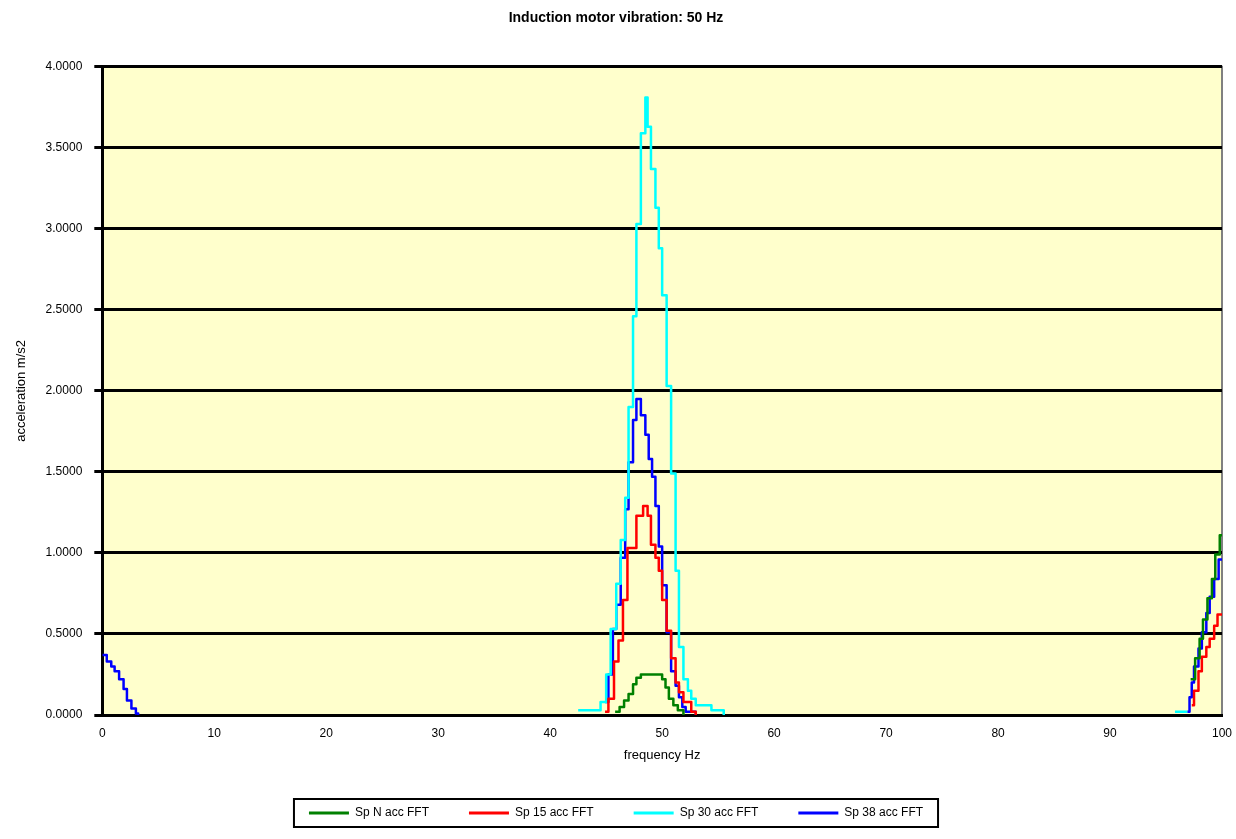 This screenshot has width=1236, height=839. What do you see at coordinates (998, 732) in the screenshot?
I see `x-tick-label: 80` at bounding box center [998, 732].